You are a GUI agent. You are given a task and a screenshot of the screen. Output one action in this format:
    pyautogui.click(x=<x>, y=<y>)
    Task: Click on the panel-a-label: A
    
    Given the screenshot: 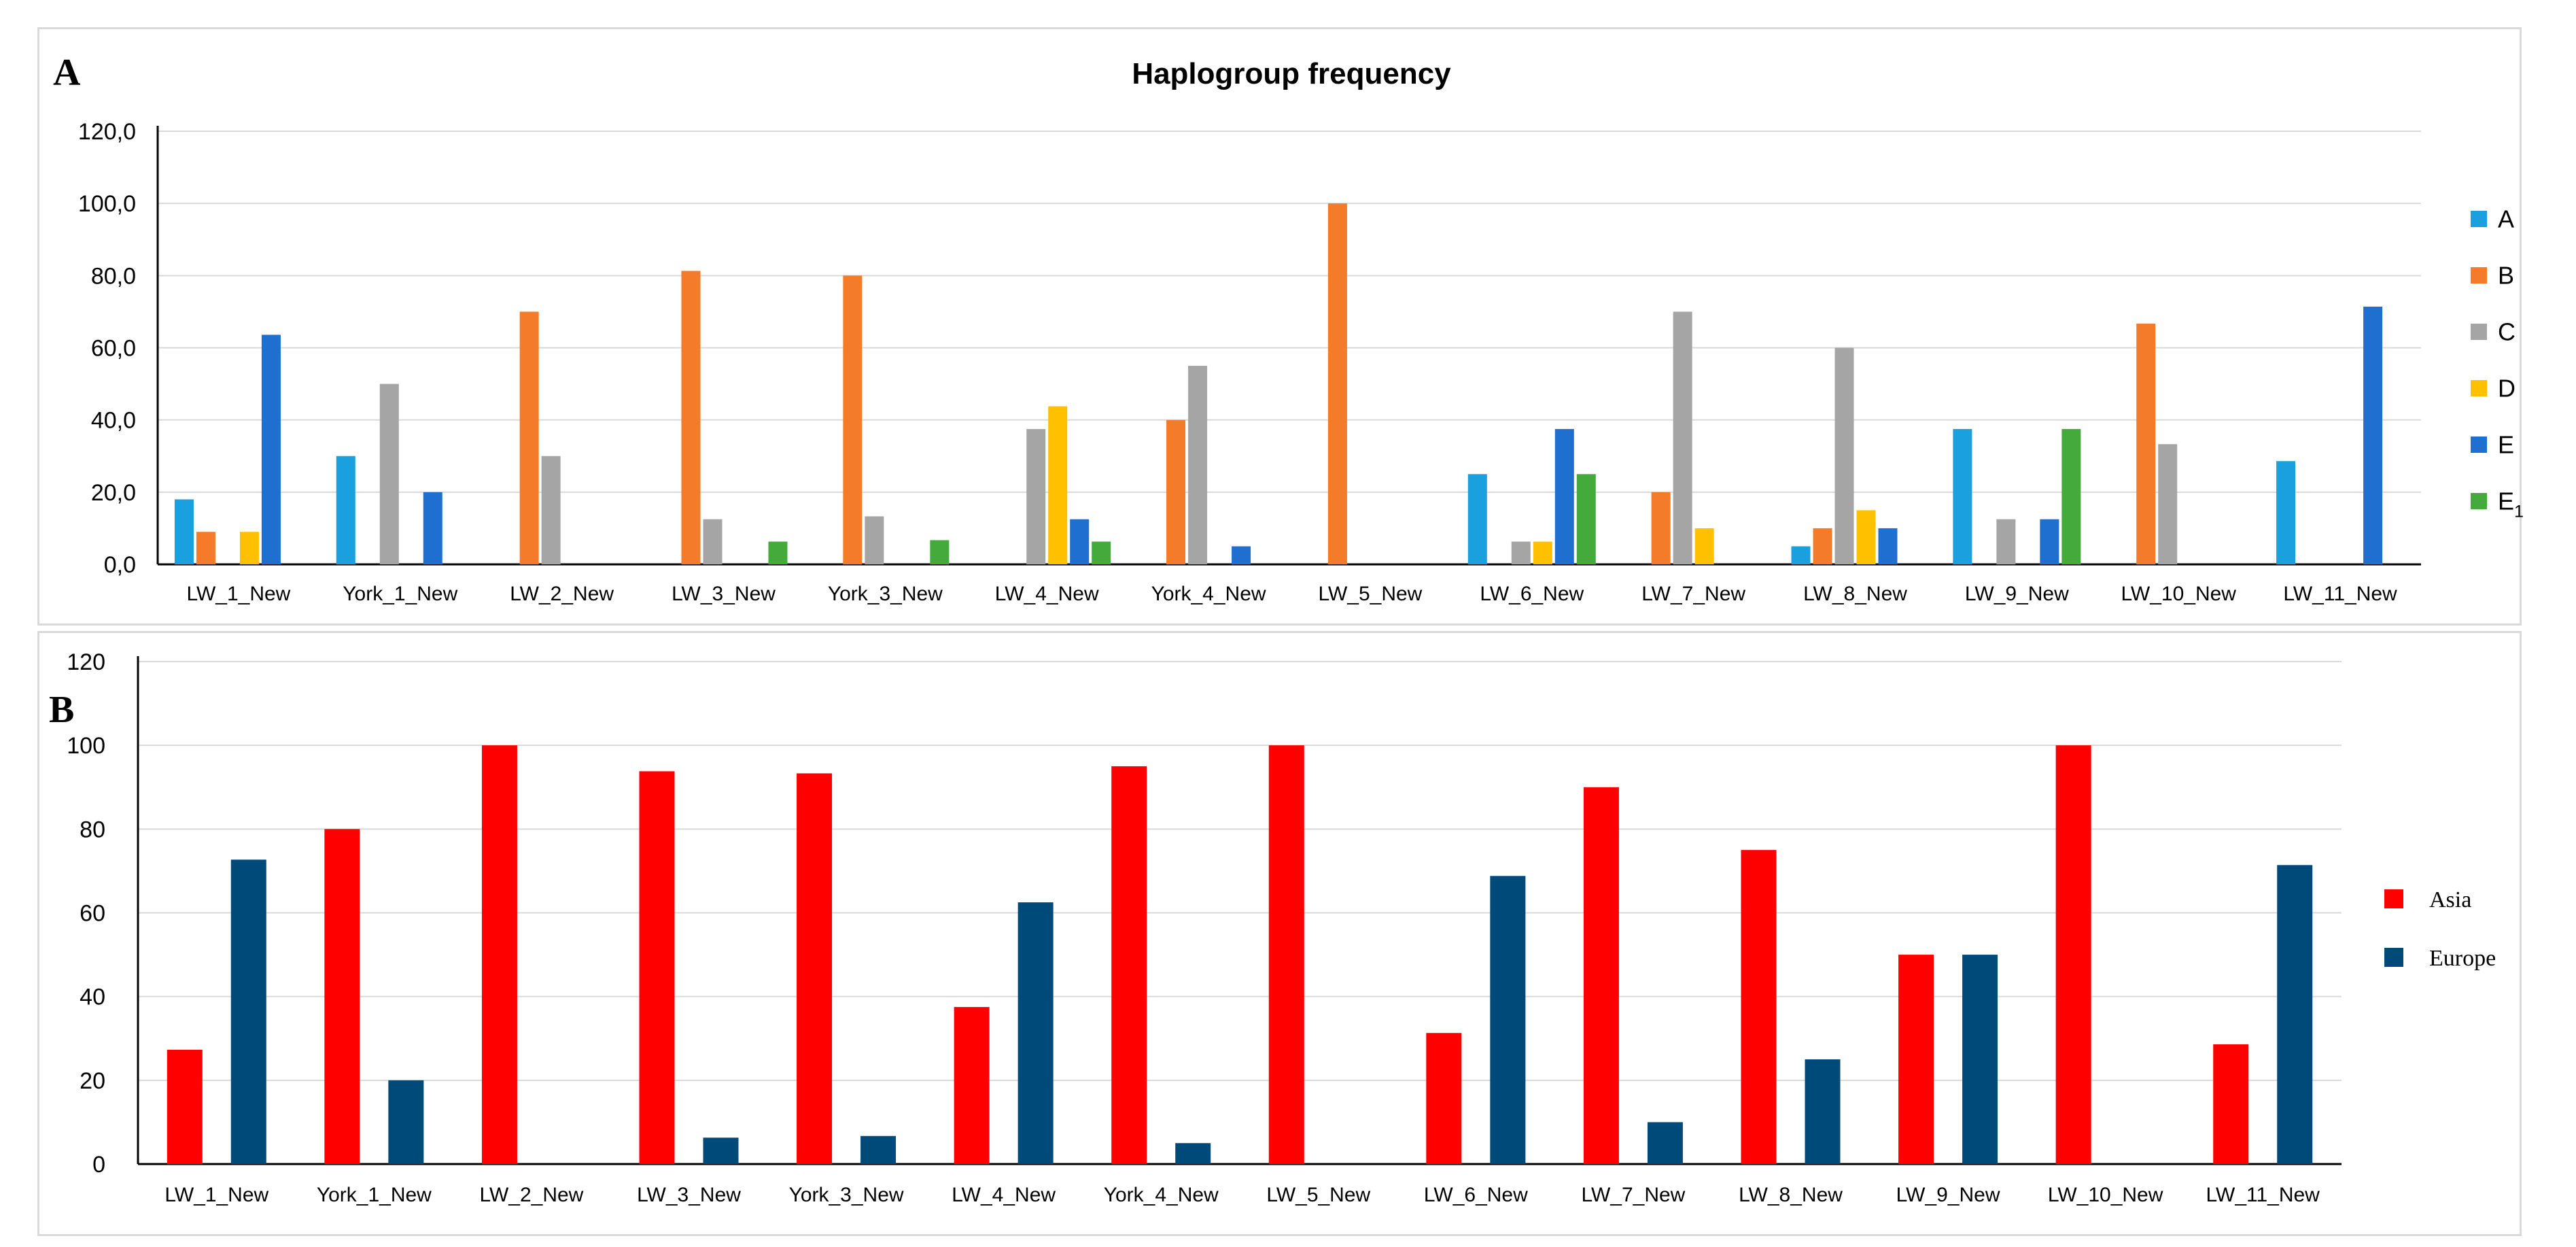 What is the action you would take?
    pyautogui.click(x=67, y=73)
    